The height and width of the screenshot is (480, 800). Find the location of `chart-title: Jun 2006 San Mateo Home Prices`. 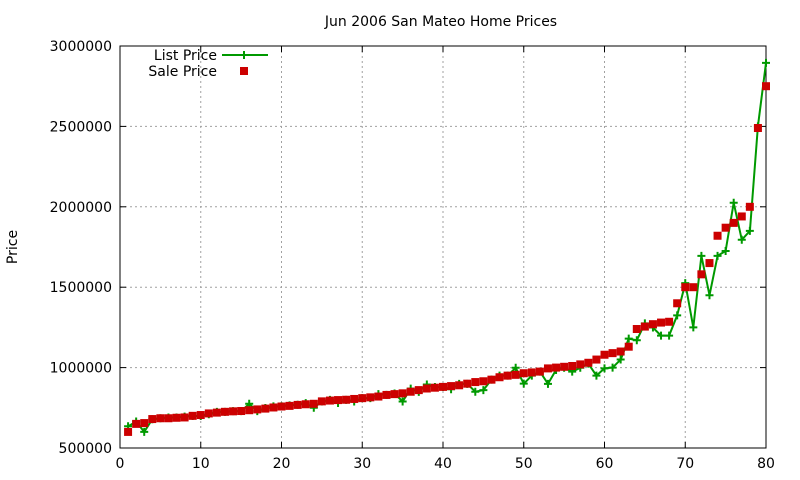

chart-title: Jun 2006 San Mateo Home Prices is located at coordinates (440, 22).